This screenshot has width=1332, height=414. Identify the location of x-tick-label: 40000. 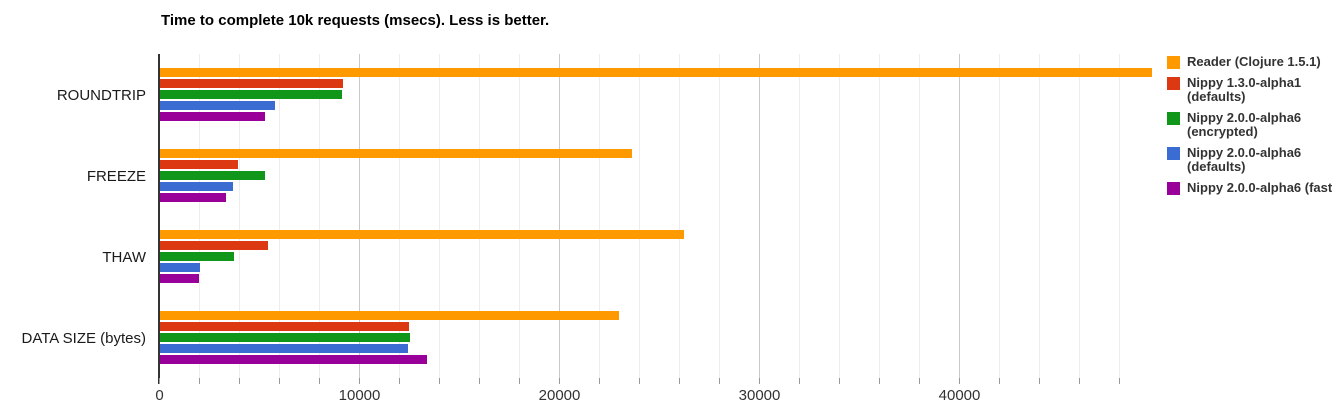
(959, 395).